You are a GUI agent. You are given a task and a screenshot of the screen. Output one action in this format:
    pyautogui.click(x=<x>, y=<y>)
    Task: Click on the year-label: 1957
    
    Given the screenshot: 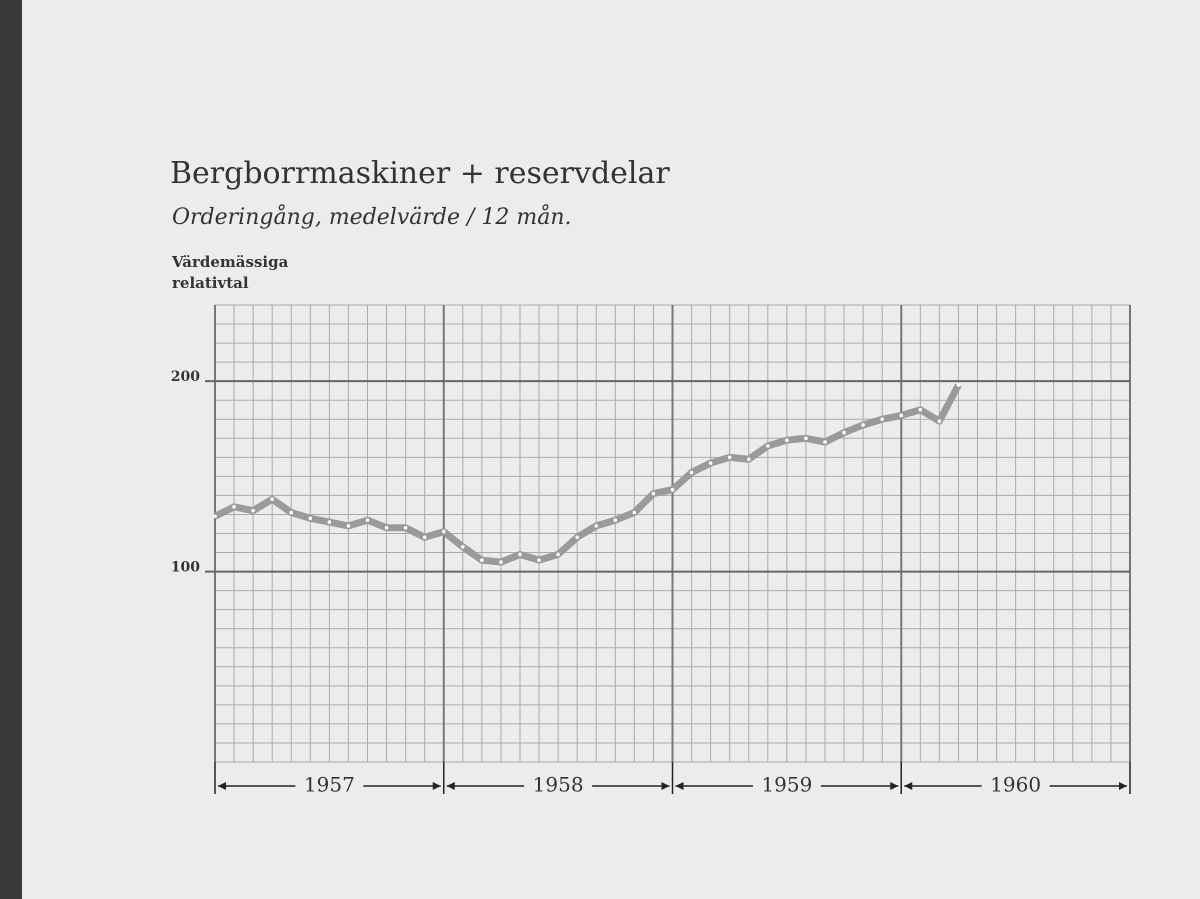 What is the action you would take?
    pyautogui.click(x=329, y=785)
    